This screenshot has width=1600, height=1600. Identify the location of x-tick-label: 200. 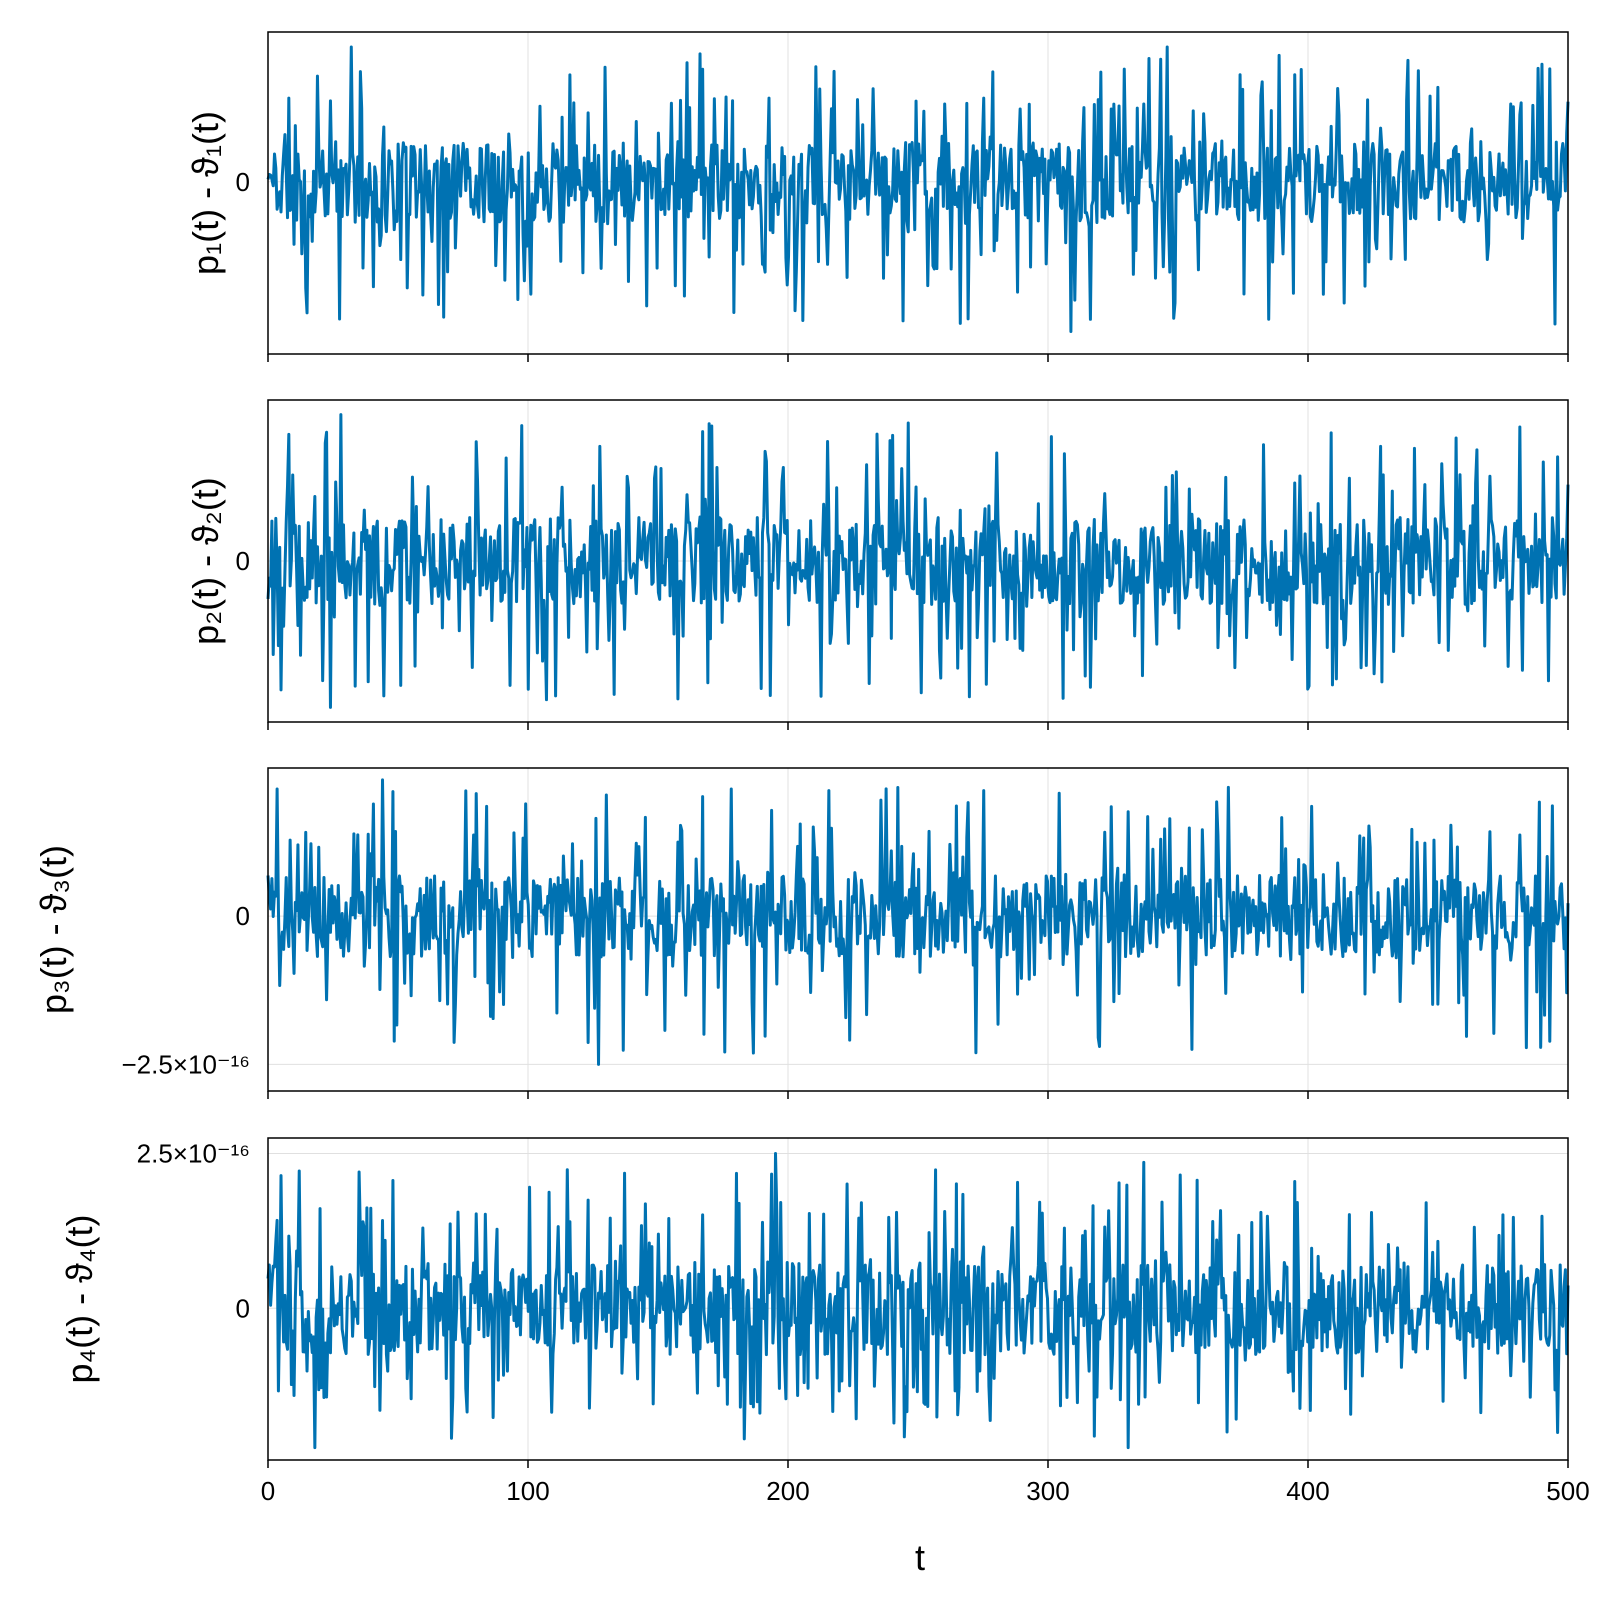
(787, 1491).